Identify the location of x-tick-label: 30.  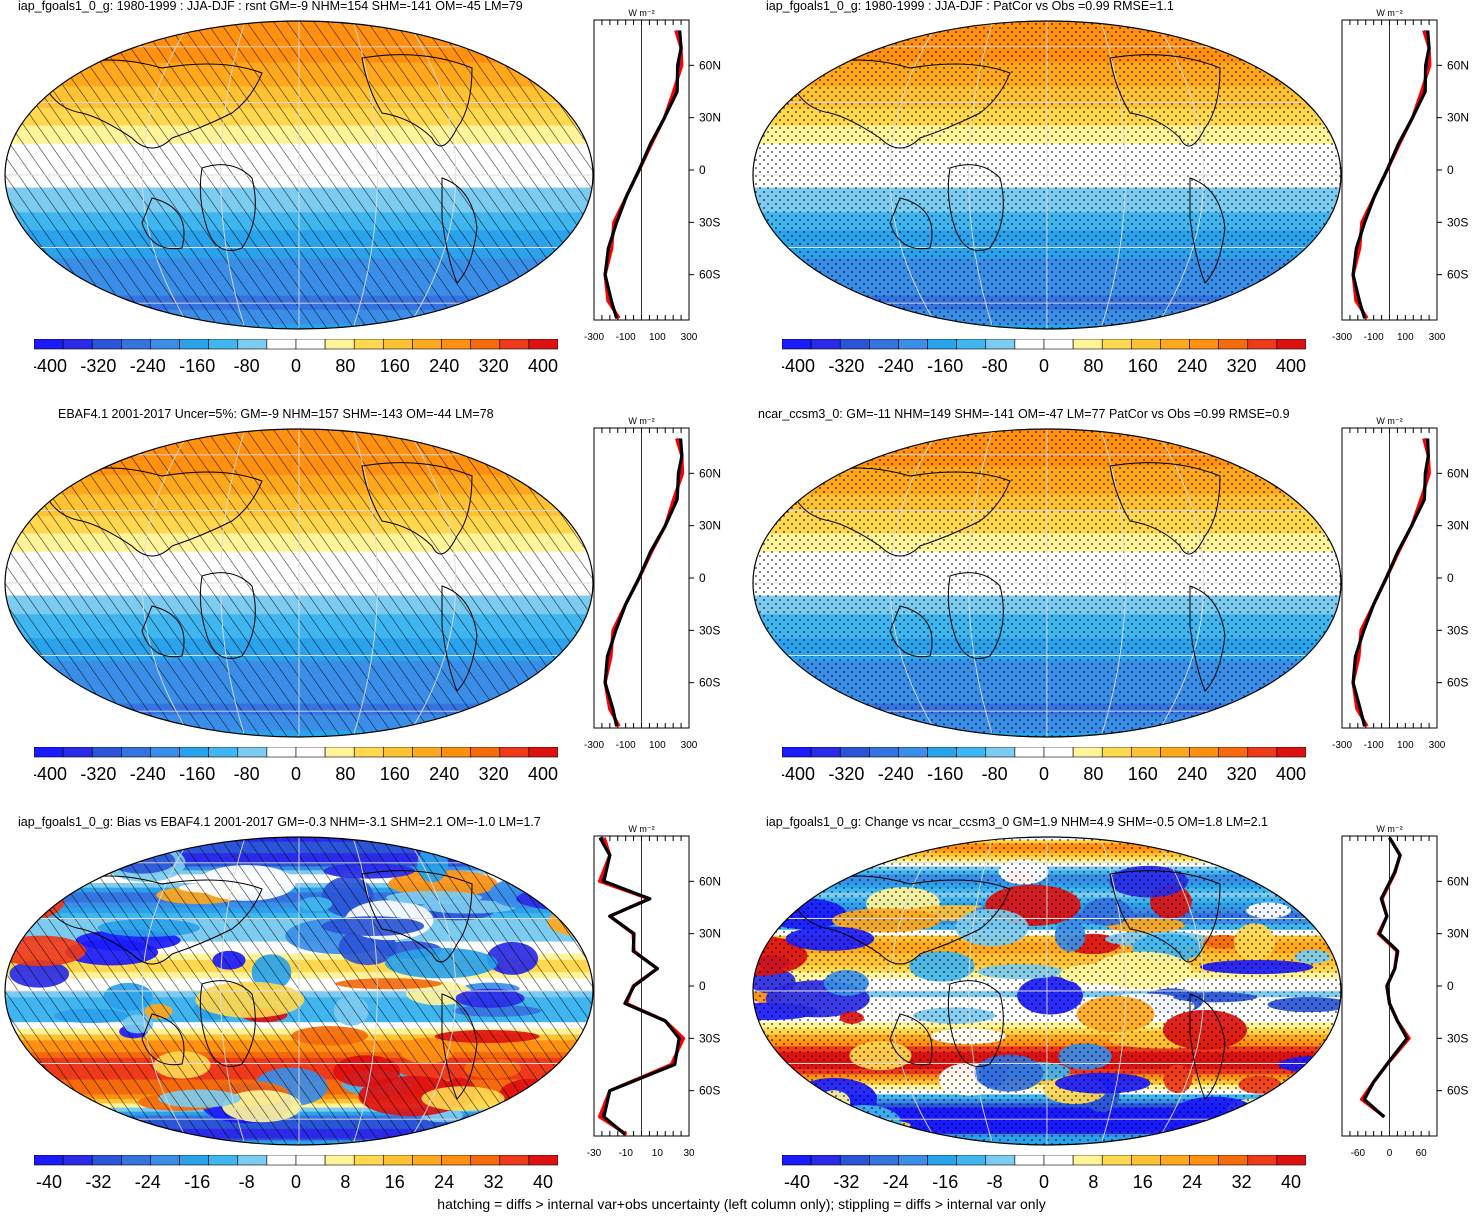
(689, 1153).